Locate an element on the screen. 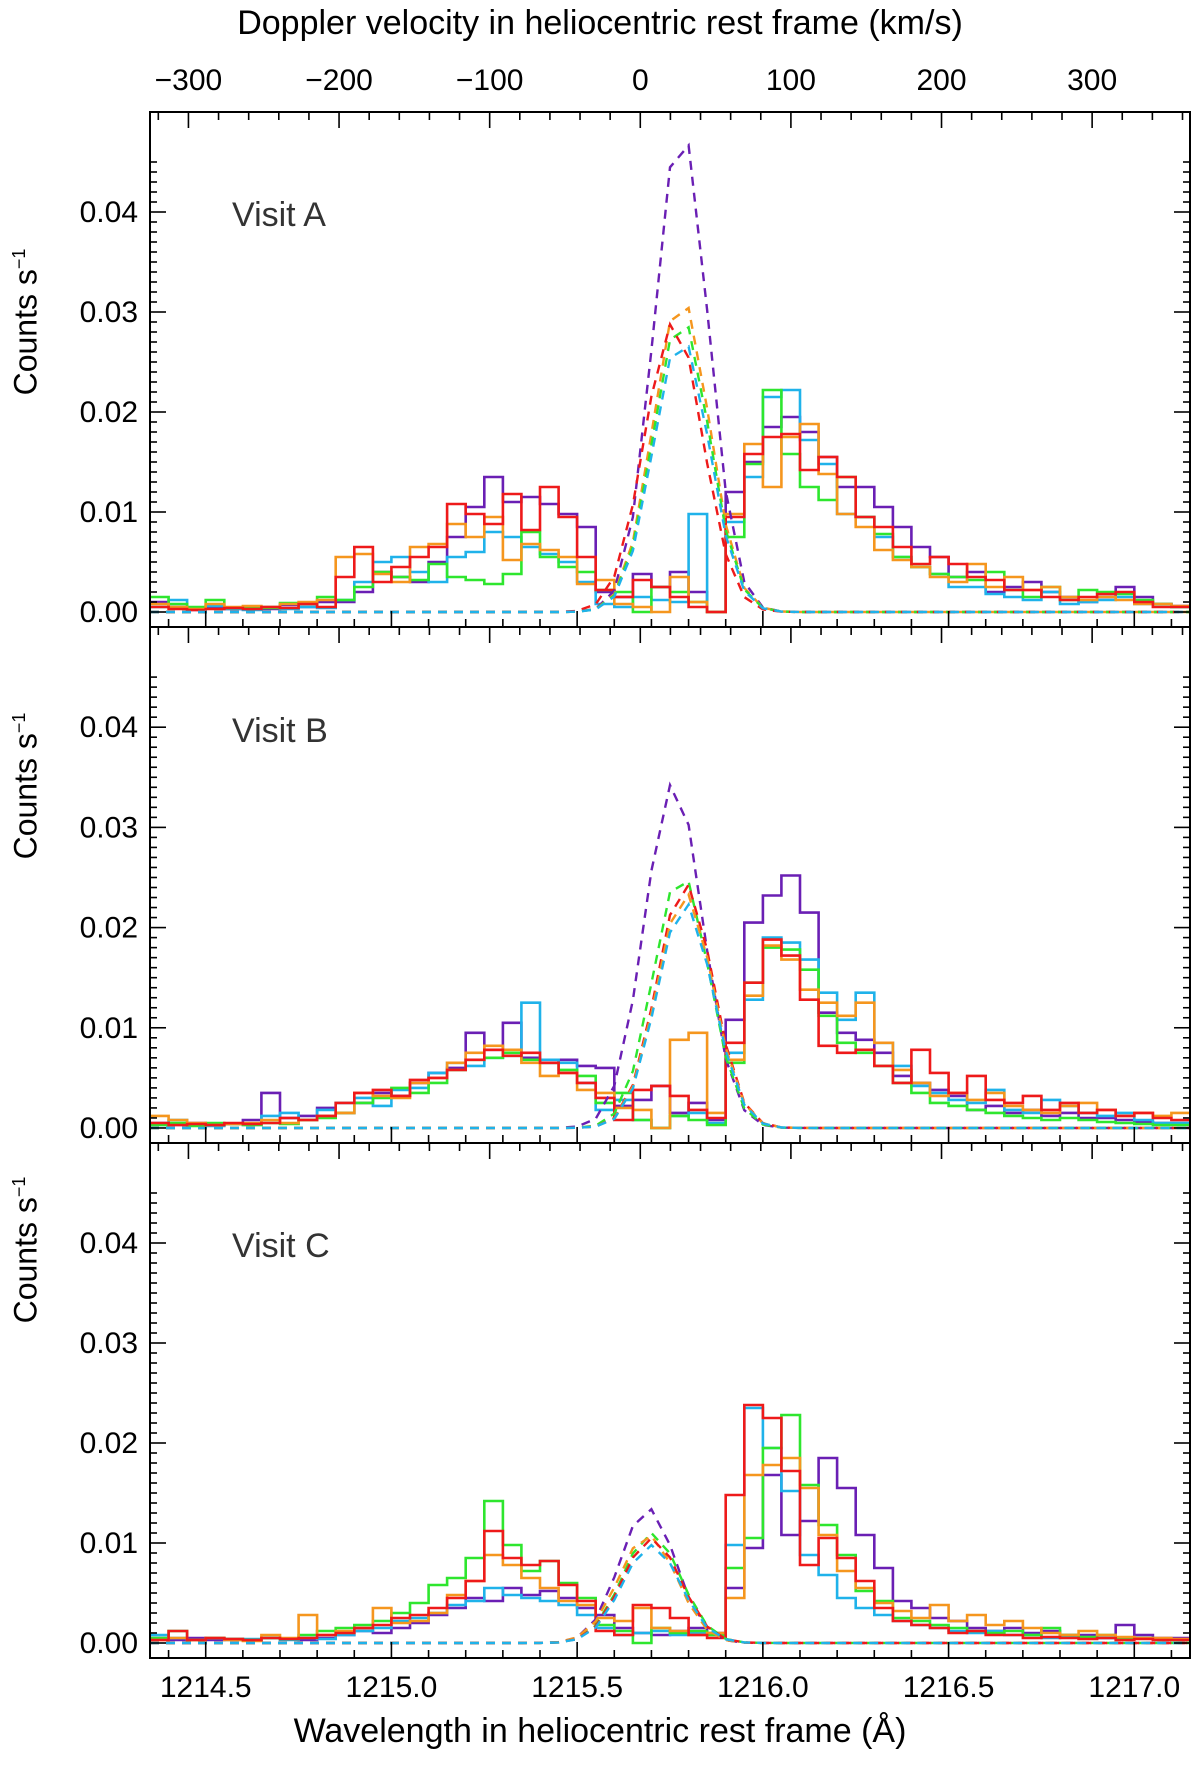  x-tick-label: 1215.0 is located at coordinates (392, 1687).